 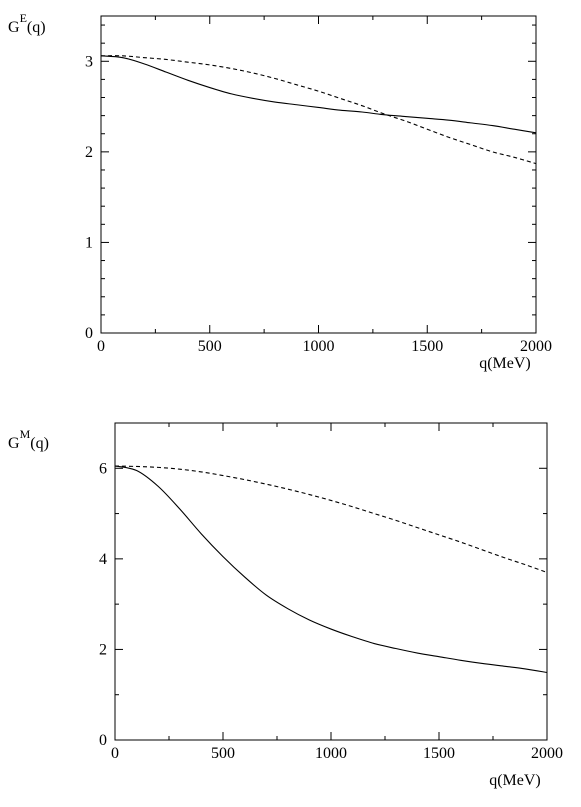 What do you see at coordinates (28, 439) in the screenshot?
I see `y-axis-title: GM(q)` at bounding box center [28, 439].